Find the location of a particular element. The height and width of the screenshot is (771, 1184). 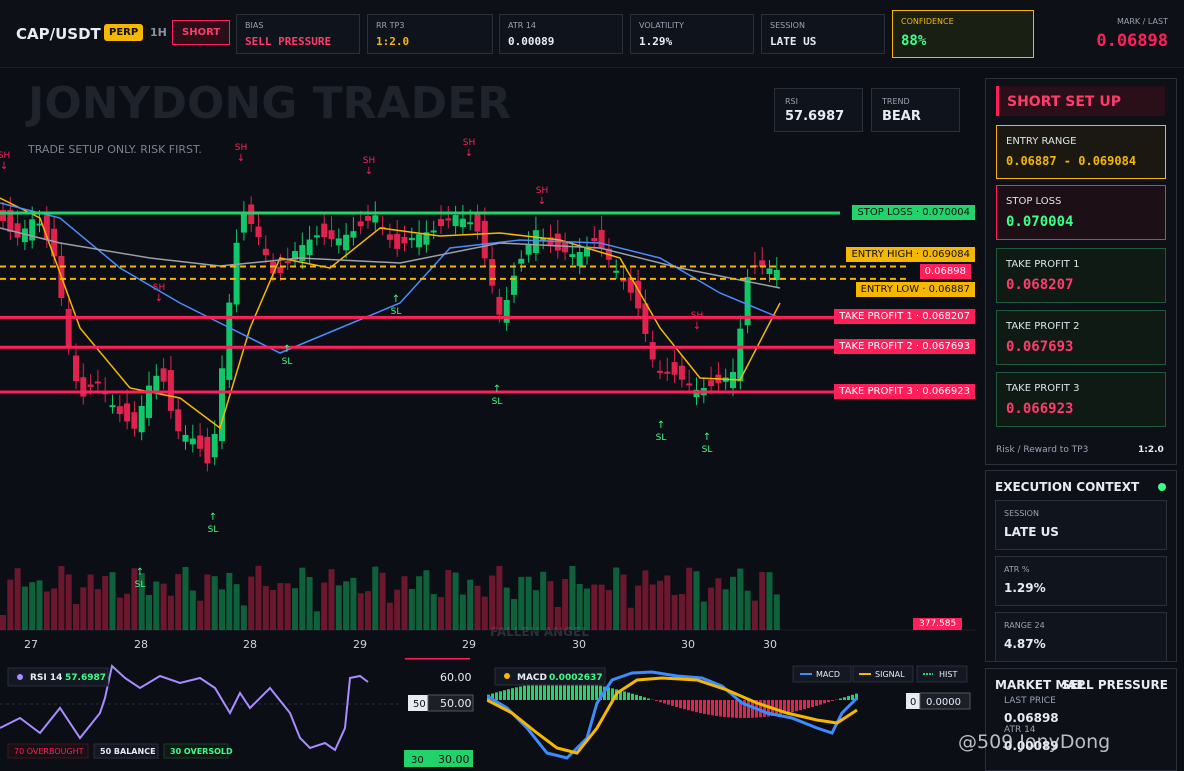

label: ENTRY RANGE is located at coordinates (1041, 141).